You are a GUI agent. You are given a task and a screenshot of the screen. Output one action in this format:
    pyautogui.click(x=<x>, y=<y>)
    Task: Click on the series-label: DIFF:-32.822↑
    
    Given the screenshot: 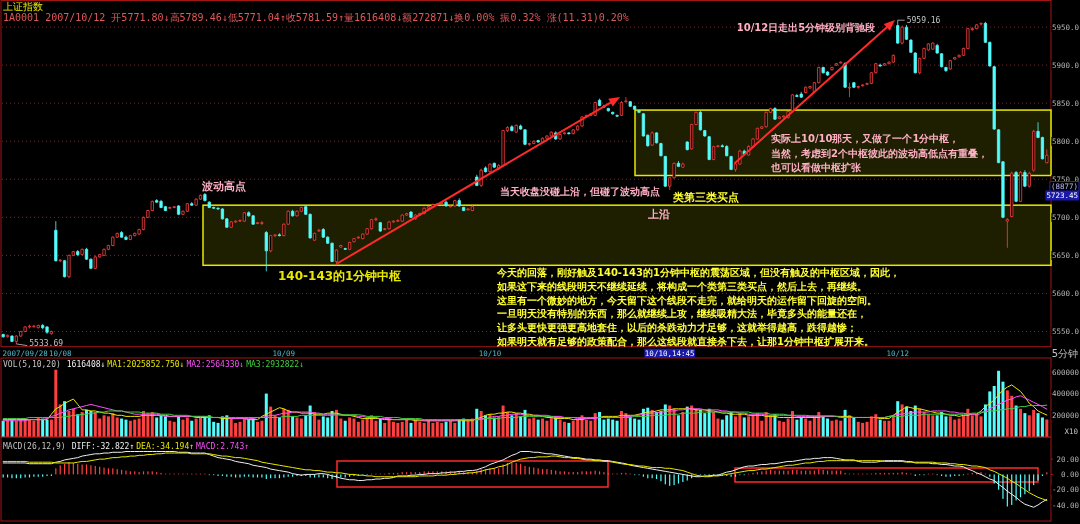 What is the action you would take?
    pyautogui.click(x=103, y=446)
    